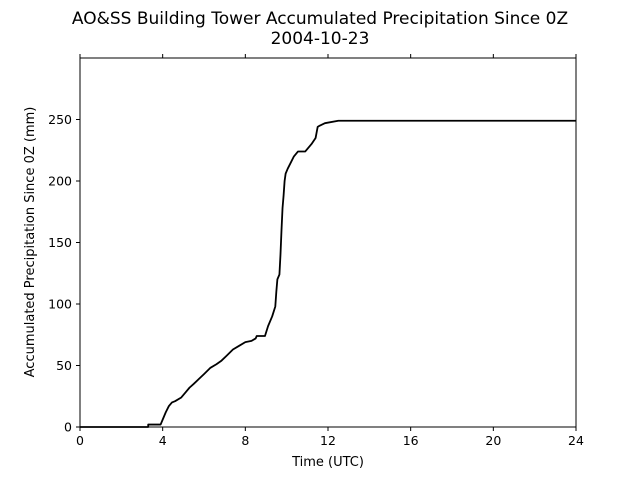 This screenshot has width=640, height=480. What do you see at coordinates (328, 440) in the screenshot?
I see `x-tick-label: 12` at bounding box center [328, 440].